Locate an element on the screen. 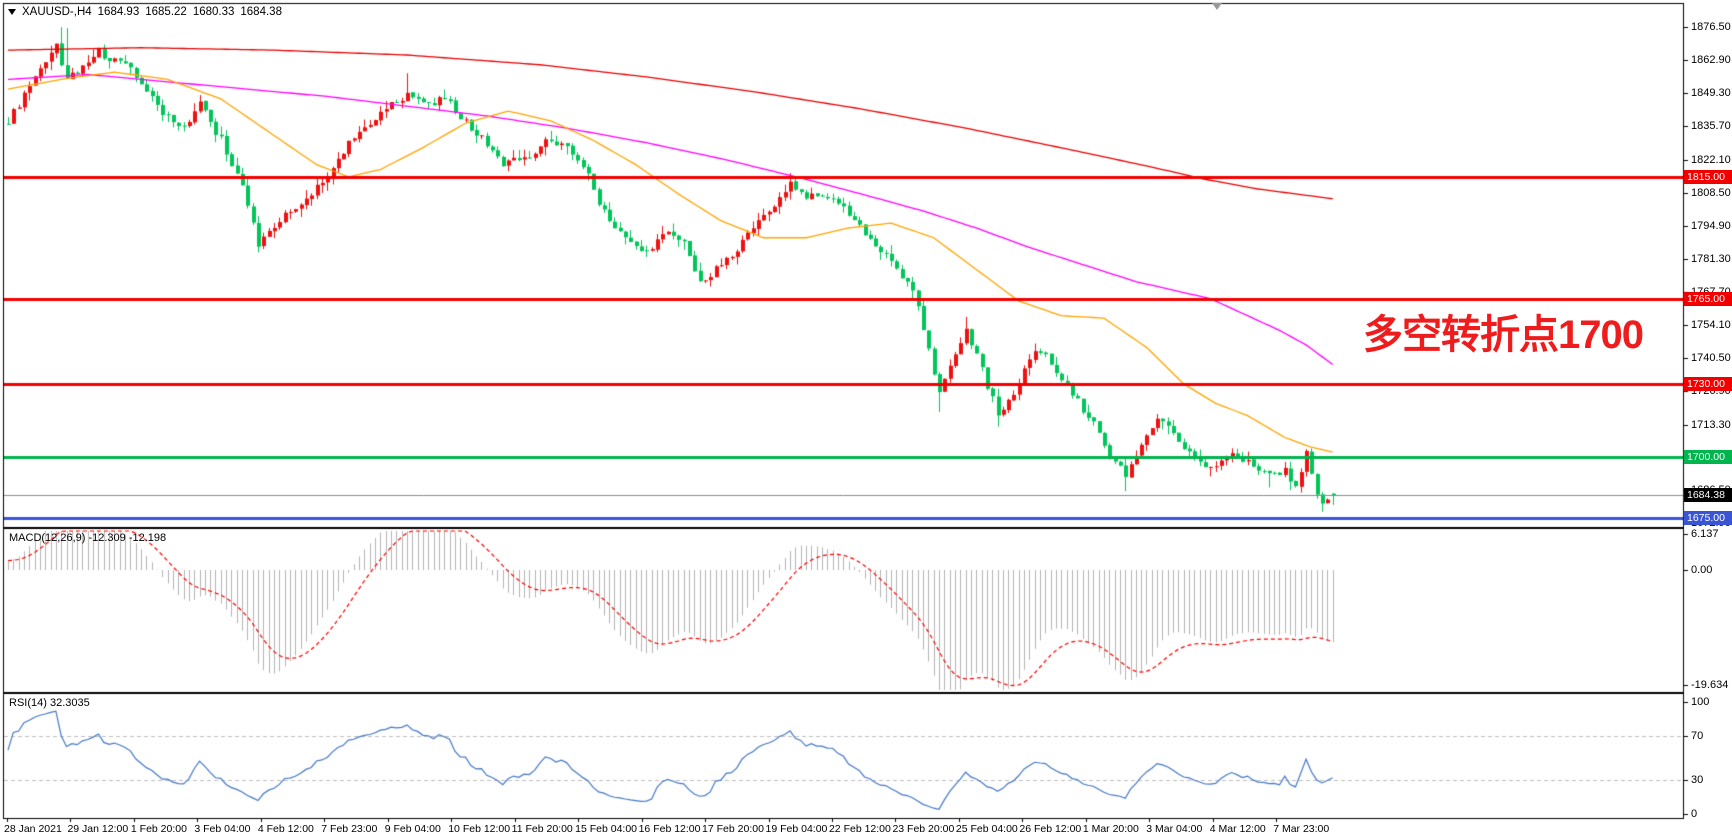 Image resolution: width=1732 pixels, height=840 pixels. price-tick-label: 1794.90 is located at coordinates (1711, 225).